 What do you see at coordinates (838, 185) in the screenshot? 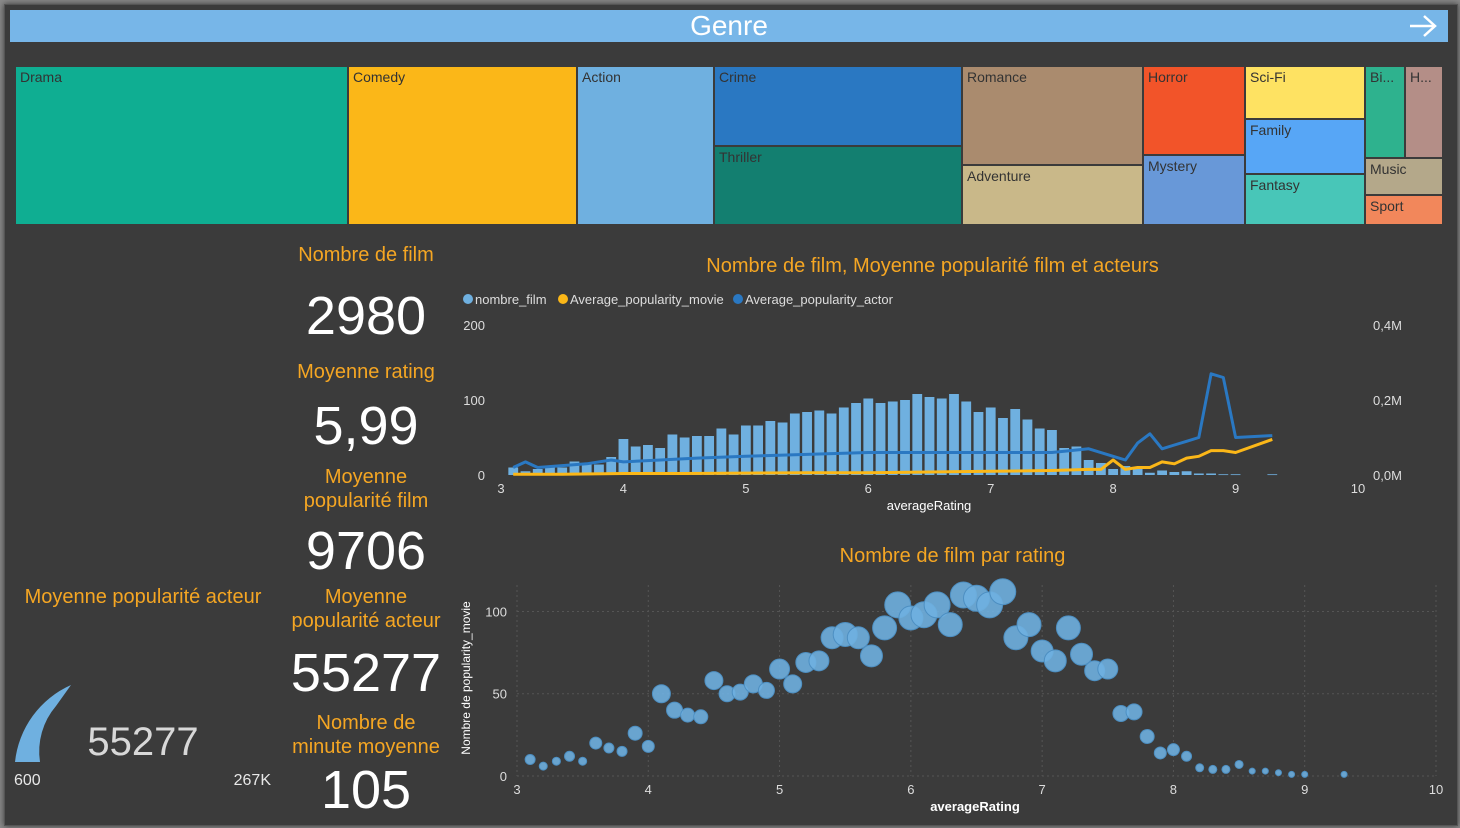
I see `treemap-tile-thriller: Thriller` at bounding box center [838, 185].